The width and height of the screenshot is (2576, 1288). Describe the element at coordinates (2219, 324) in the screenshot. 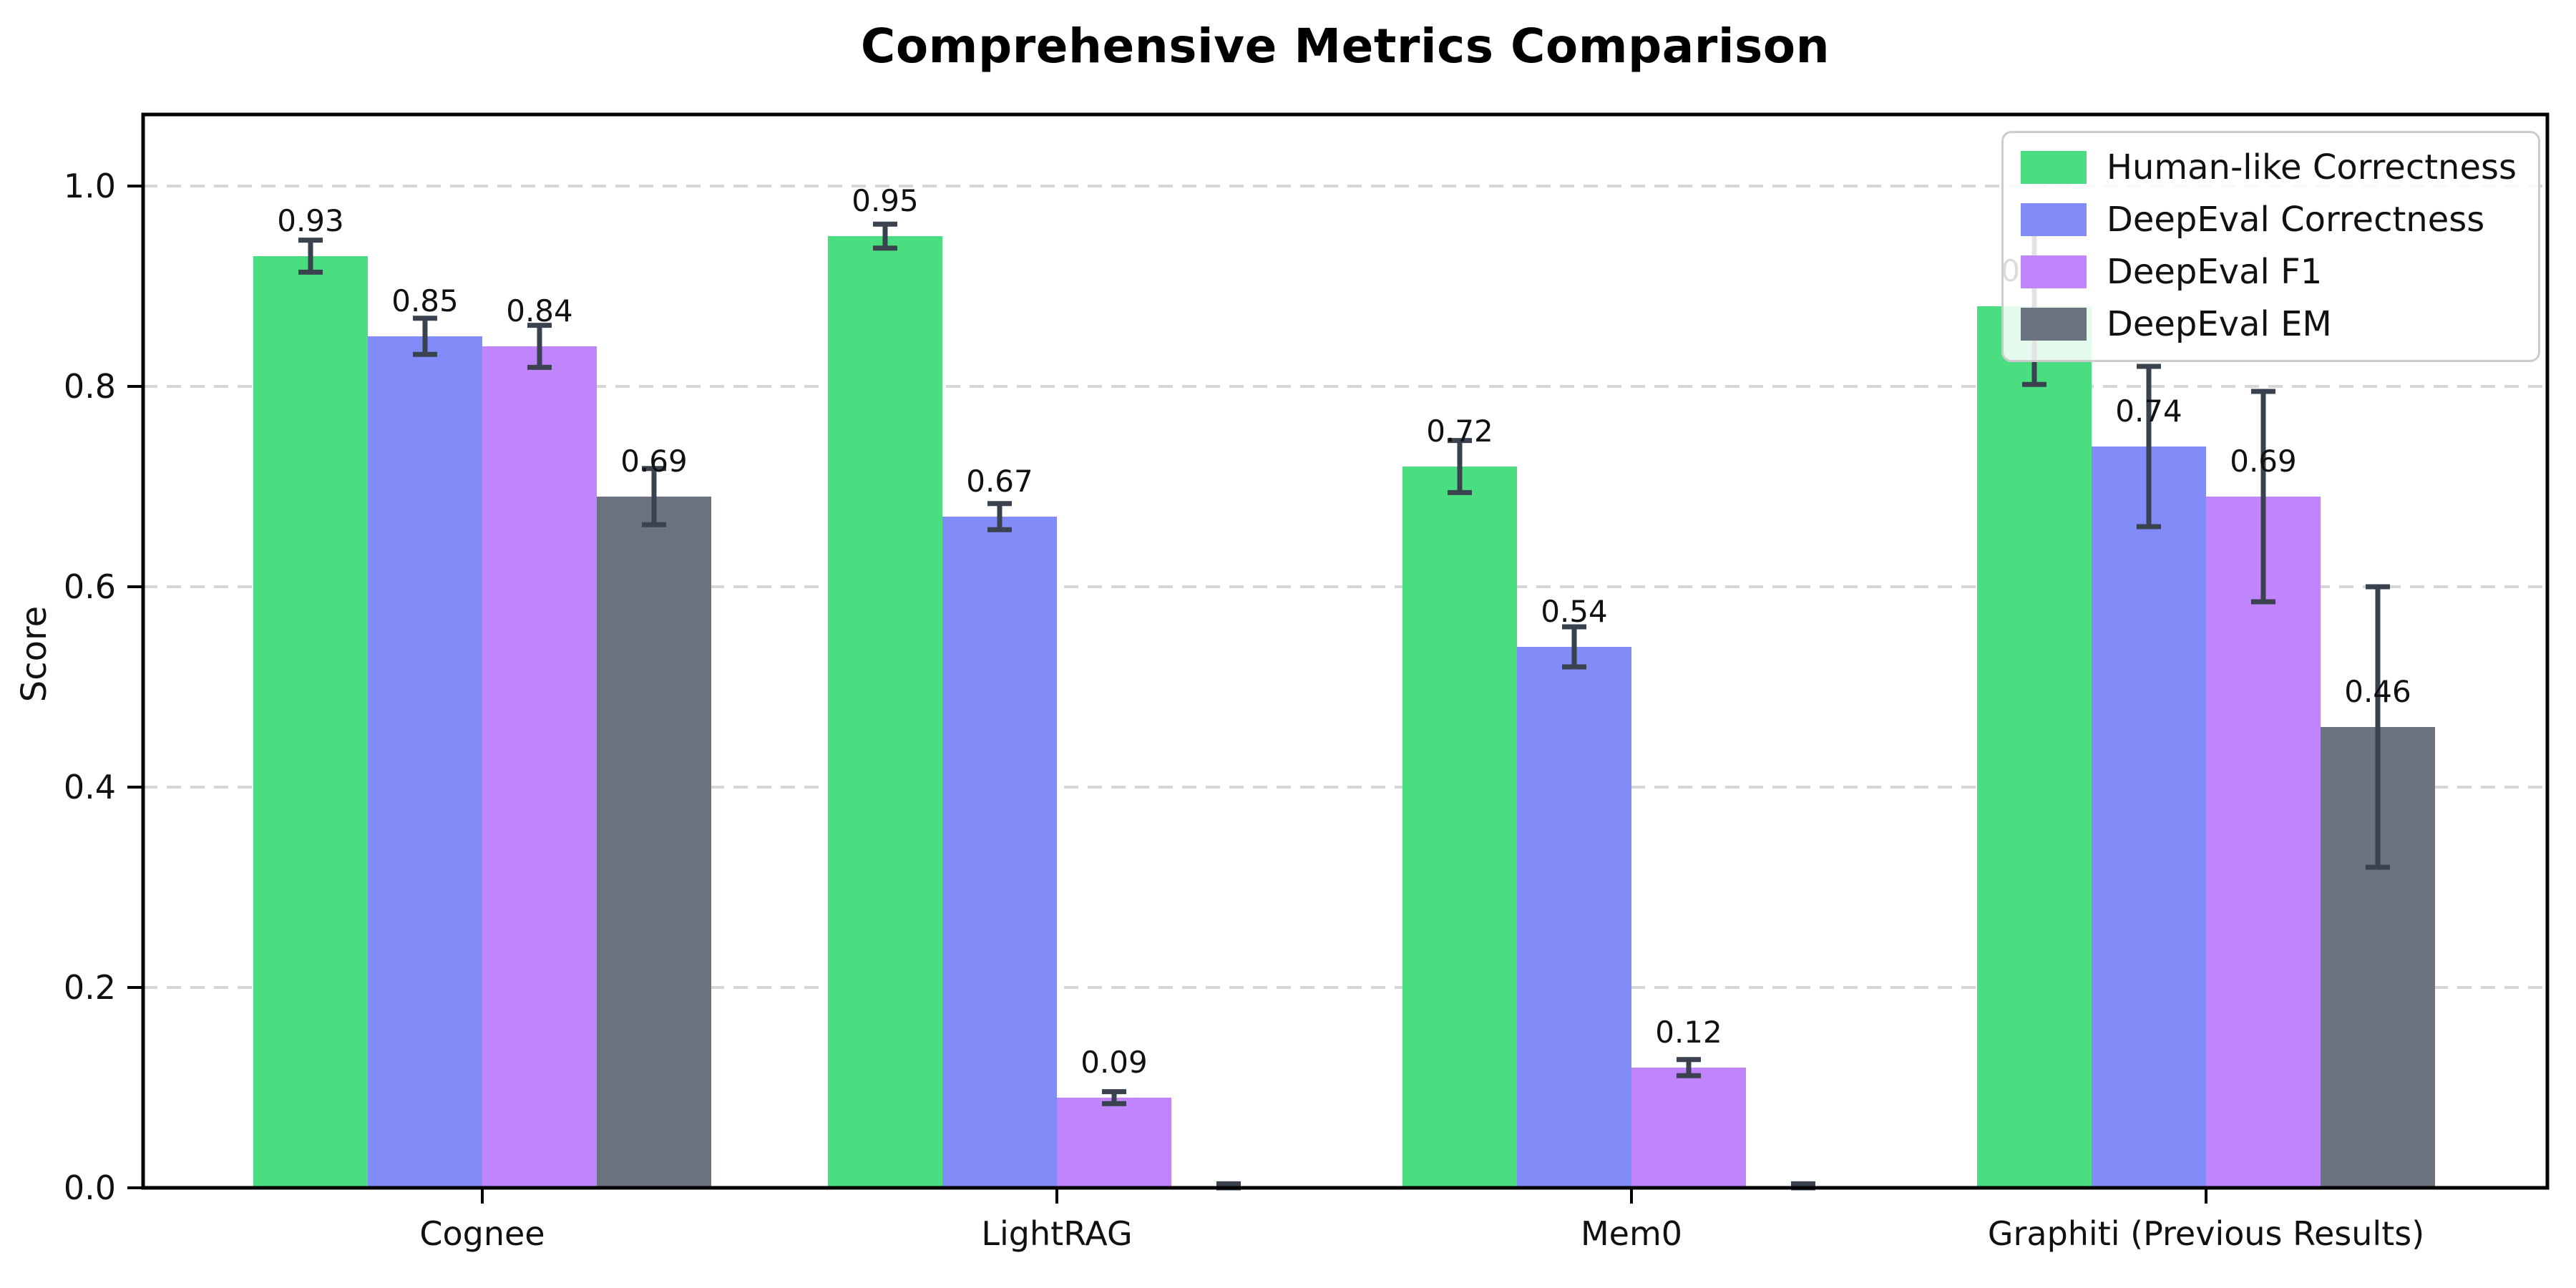

I see `legend-label: DeepEval EM` at that location.